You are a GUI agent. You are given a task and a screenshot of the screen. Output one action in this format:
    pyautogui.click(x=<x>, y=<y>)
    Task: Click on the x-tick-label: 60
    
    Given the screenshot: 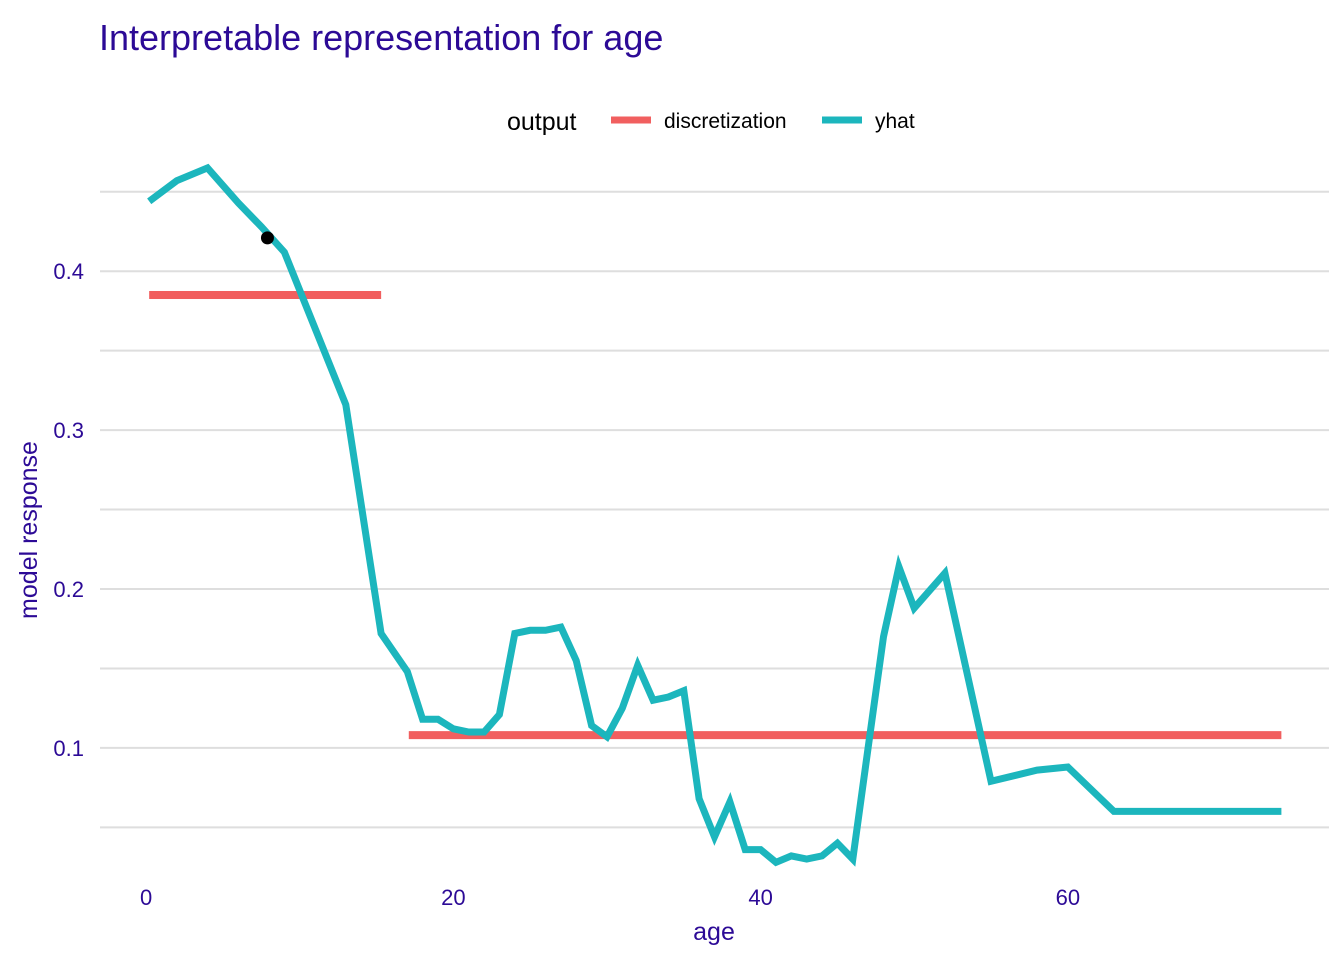 What is the action you would take?
    pyautogui.click(x=1068, y=897)
    